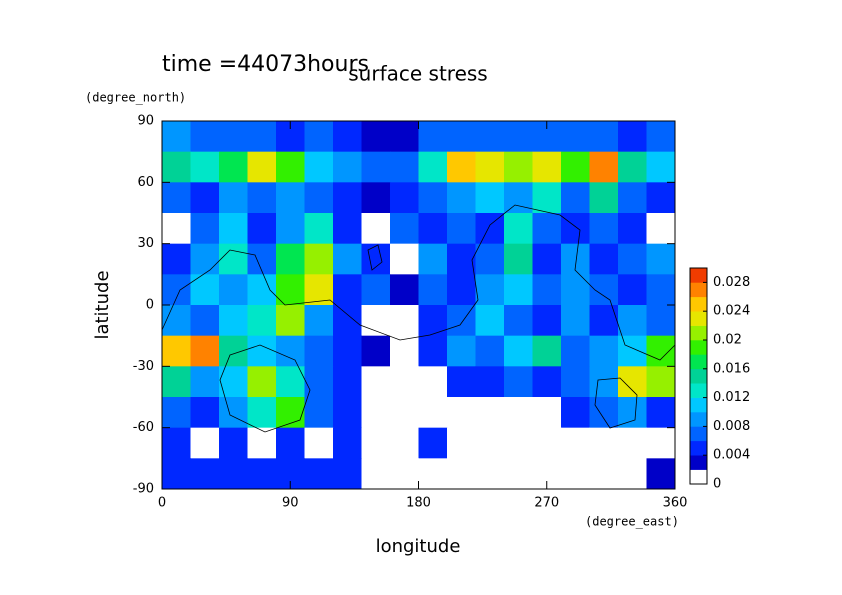  Describe the element at coordinates (145, 182) in the screenshot. I see `y-tick-label: 60` at that location.